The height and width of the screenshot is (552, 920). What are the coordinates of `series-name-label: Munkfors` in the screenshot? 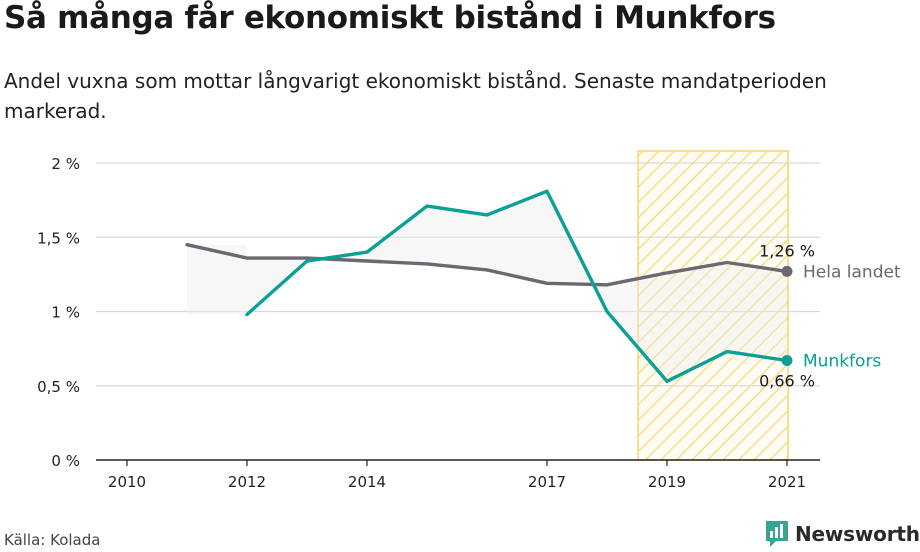 It's located at (842, 362).